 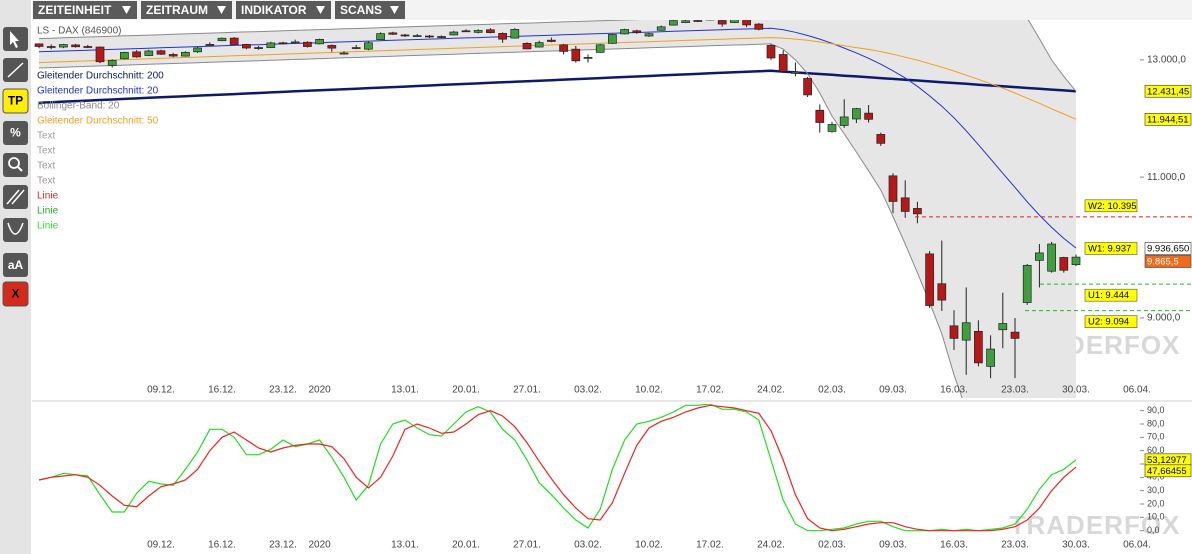 I want to click on x-tick-label: 20.01., so click(x=466, y=545).